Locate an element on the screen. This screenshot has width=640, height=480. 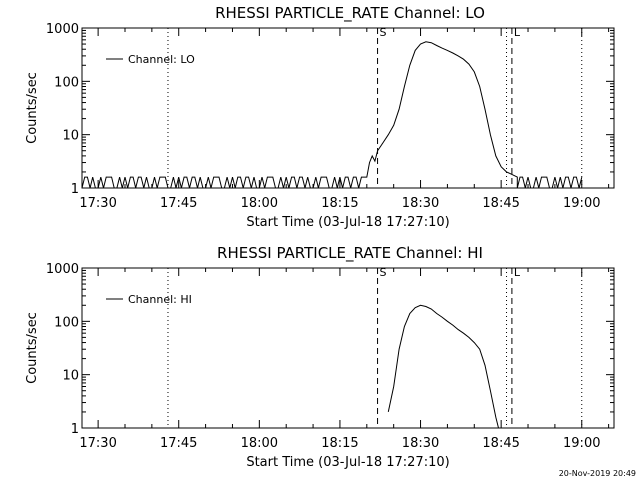
legend: Channel: LO is located at coordinates (150, 59).